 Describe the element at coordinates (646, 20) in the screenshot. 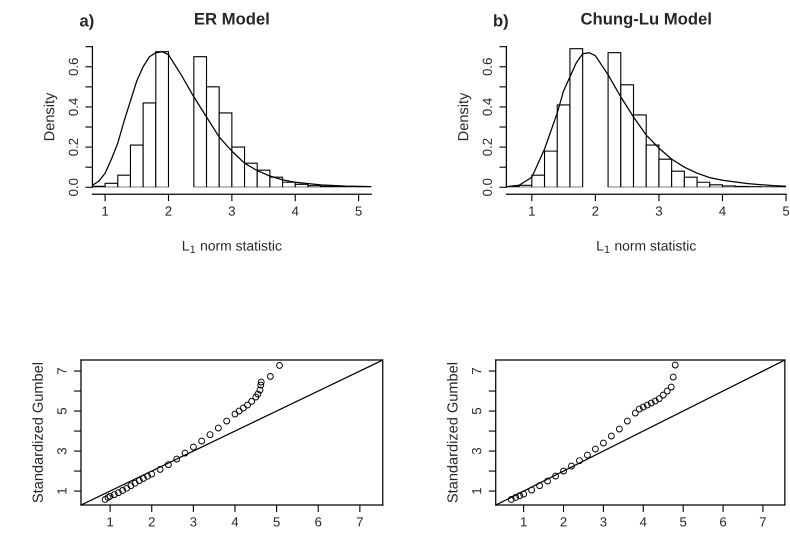

I see `chart-title: Chung-Lu Model` at that location.